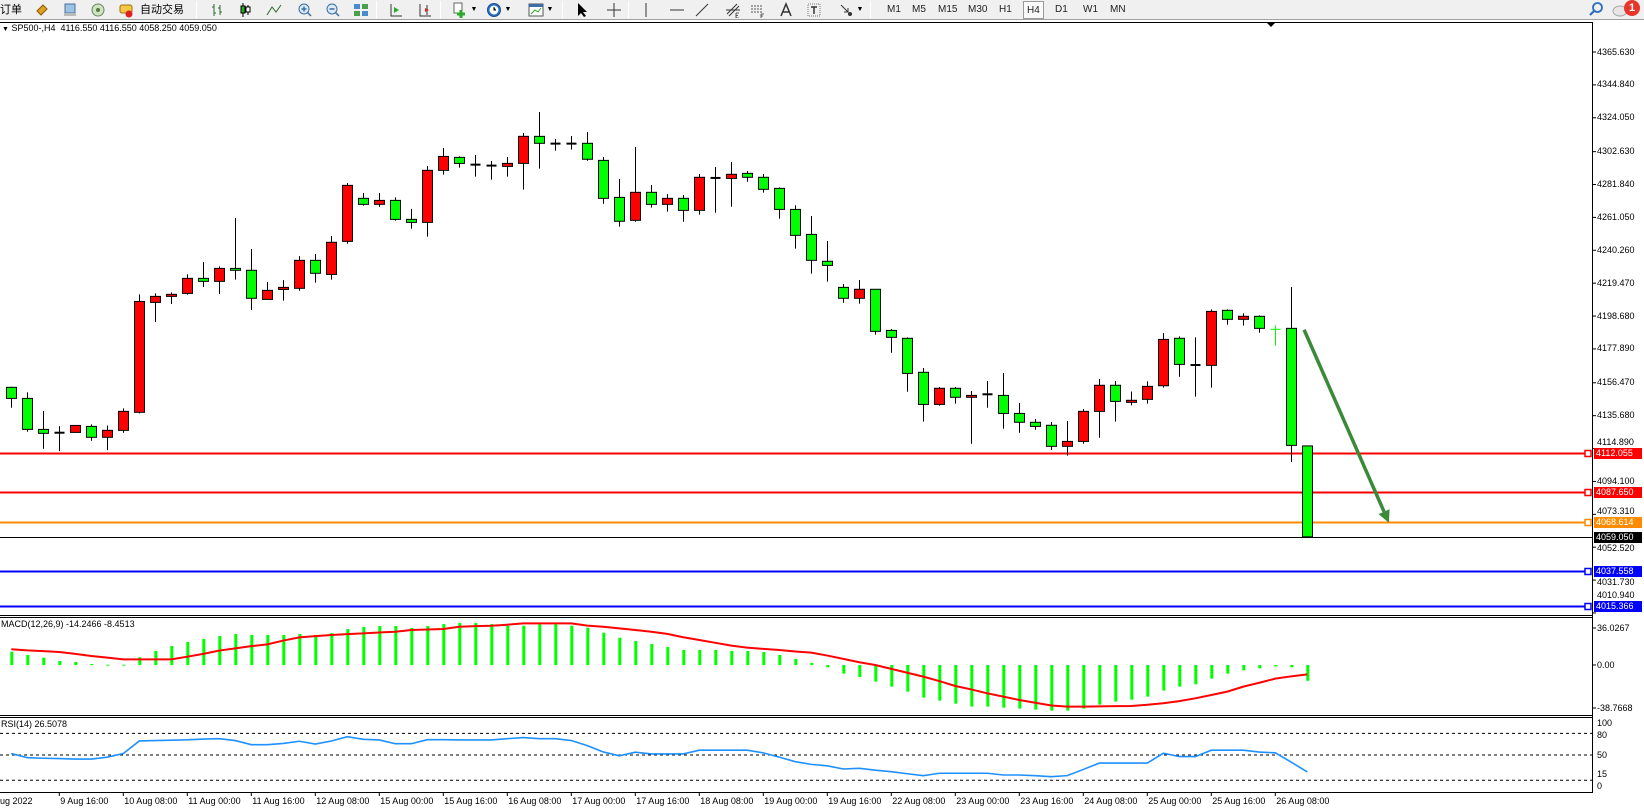 Image resolution: width=1644 pixels, height=809 pixels. Describe the element at coordinates (919, 9) in the screenshot. I see `timeframe-m5: M5` at that location.